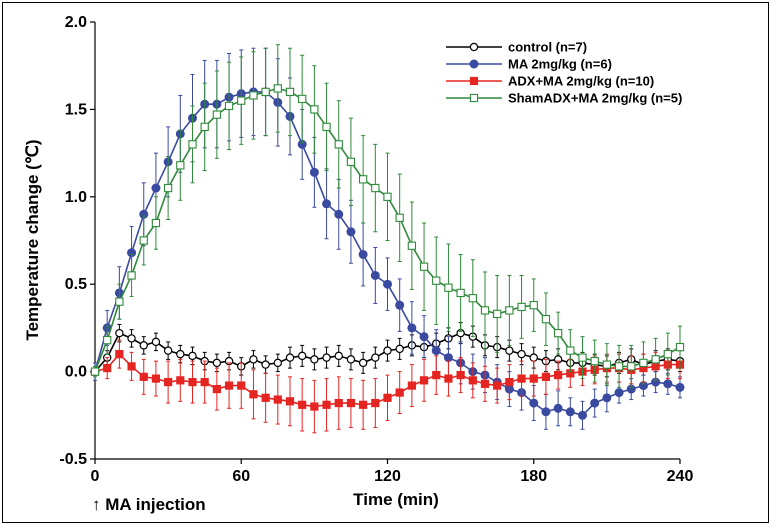 This screenshot has height=527, width=773. Describe the element at coordinates (76, 22) in the screenshot. I see `y-tick-label: 2.0` at that location.